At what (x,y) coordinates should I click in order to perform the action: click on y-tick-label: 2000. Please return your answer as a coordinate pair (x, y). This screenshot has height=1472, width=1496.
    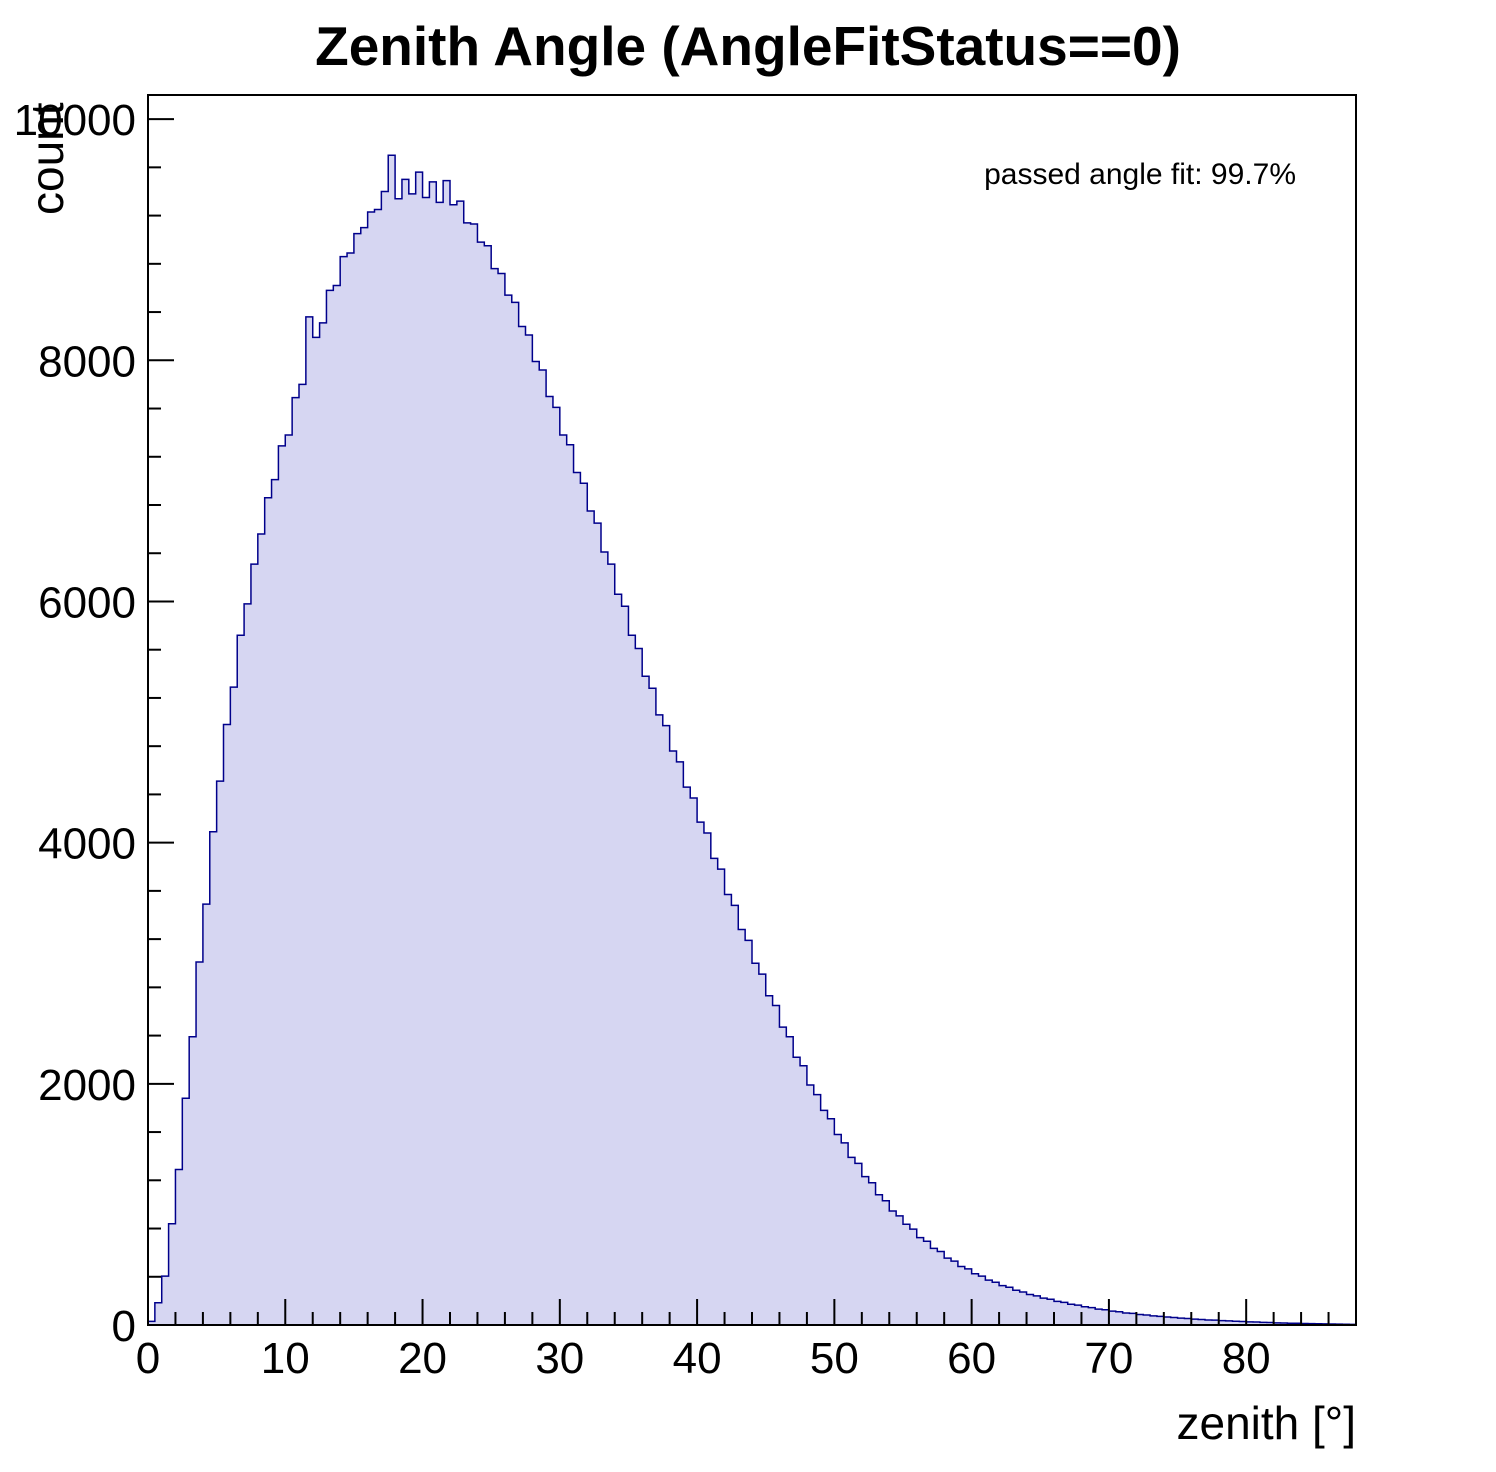
    Looking at the image, I should click on (87, 1085).